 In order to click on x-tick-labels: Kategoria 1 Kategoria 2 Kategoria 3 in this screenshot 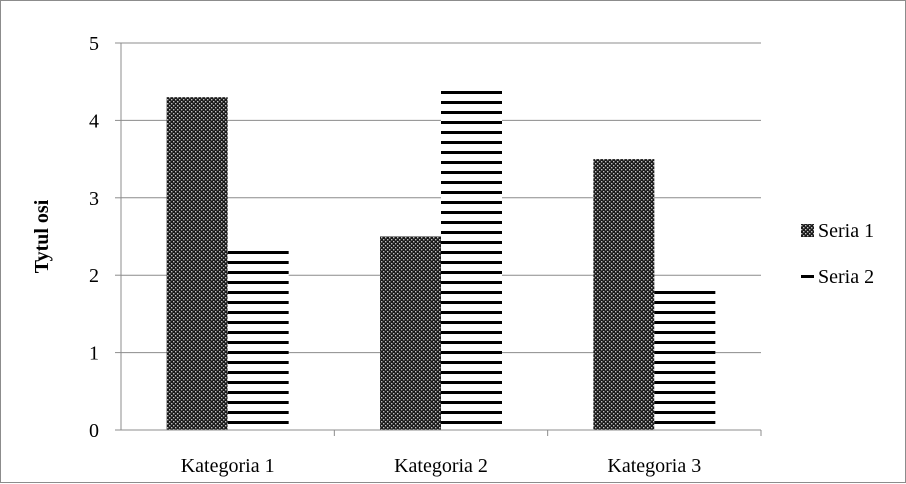, I will do `click(441, 466)`.